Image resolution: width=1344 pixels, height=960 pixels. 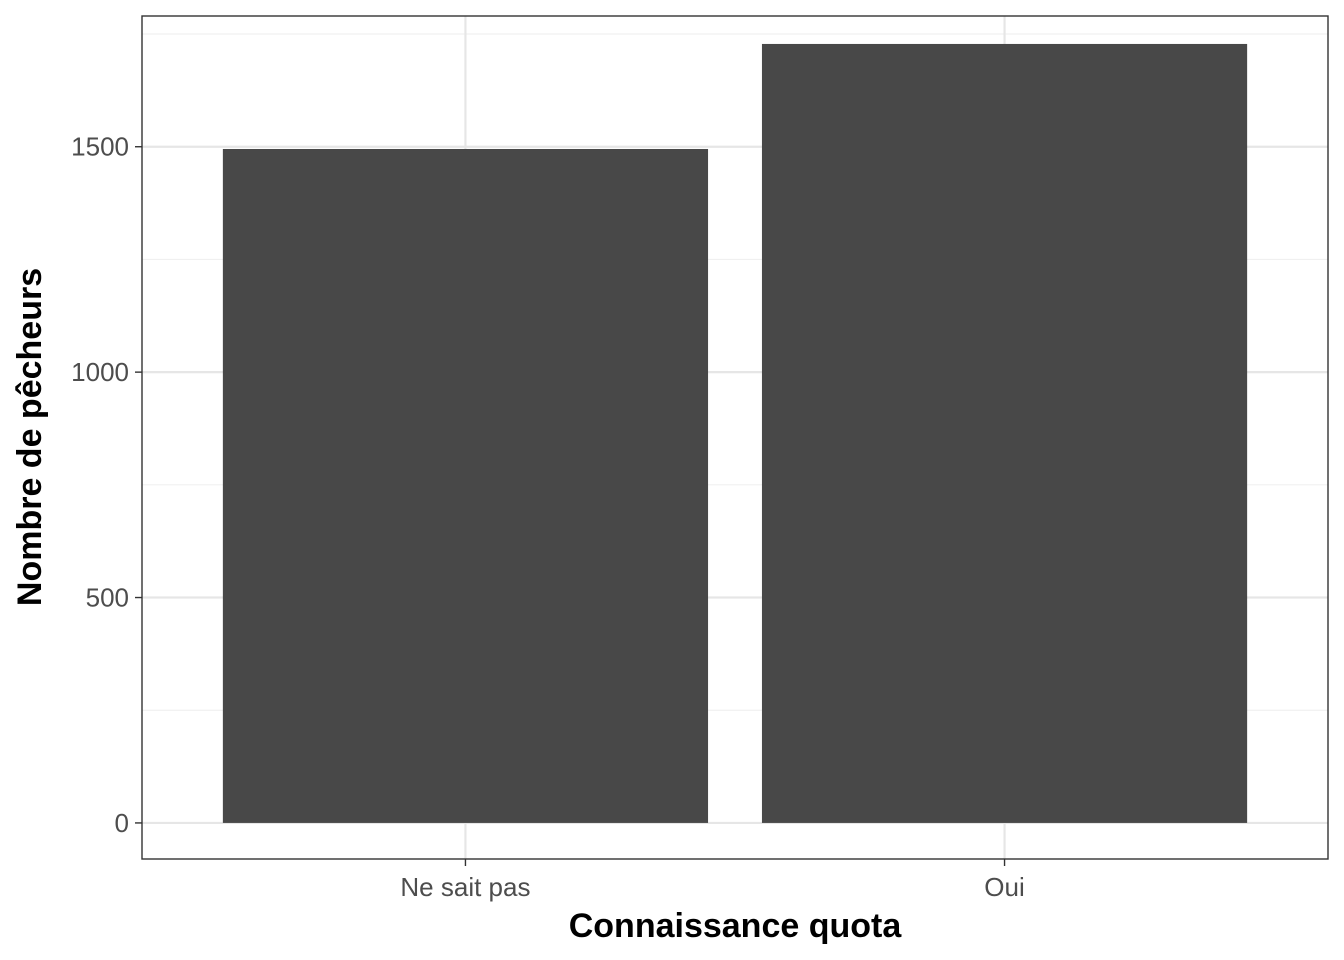 What do you see at coordinates (465, 887) in the screenshot?
I see `x-tick-label: Ne sait pas` at bounding box center [465, 887].